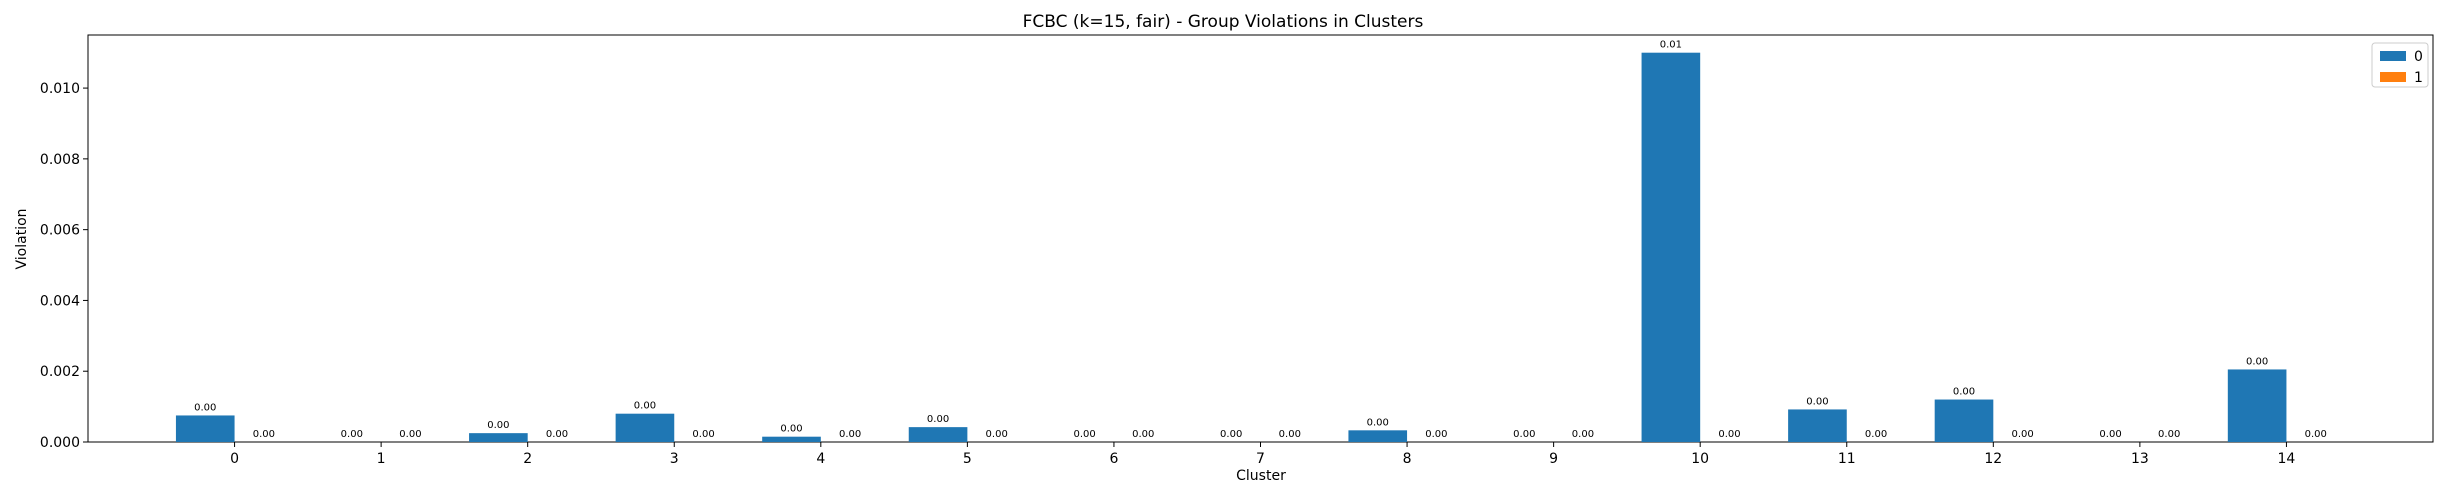 This screenshot has width=2450, height=500. Describe the element at coordinates (1700, 459) in the screenshot. I see `x-tick-label: 10` at that location.